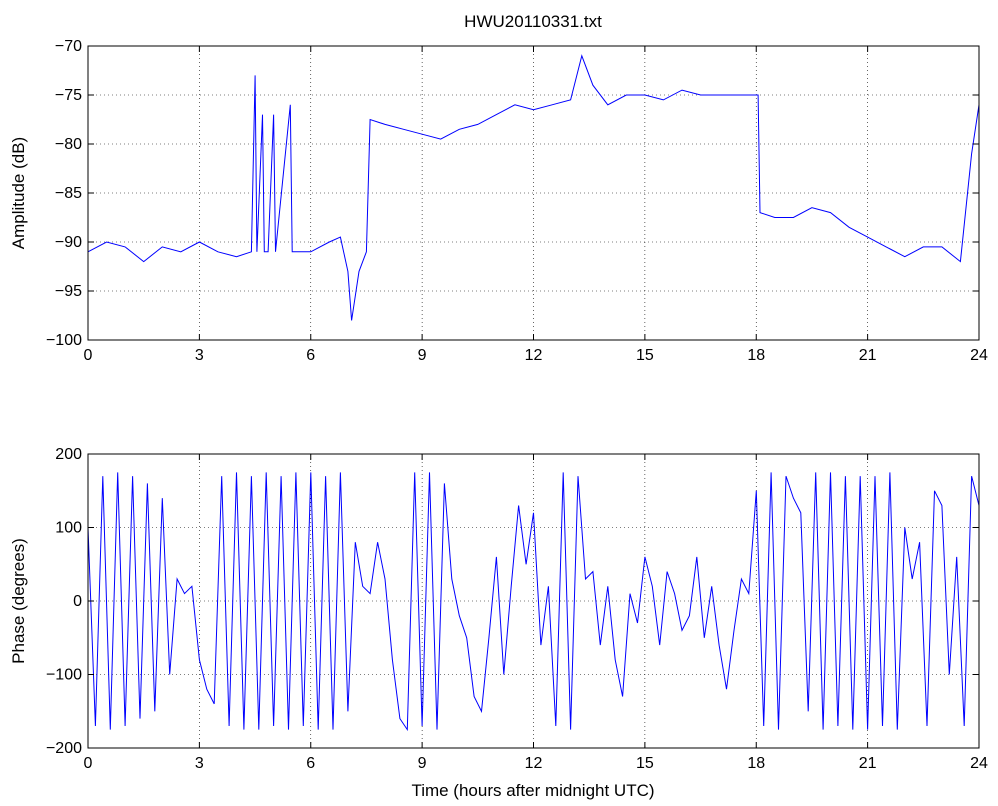 The width and height of the screenshot is (998, 806). Describe the element at coordinates (68, 193) in the screenshot. I see `y-tick-label: −85` at that location.